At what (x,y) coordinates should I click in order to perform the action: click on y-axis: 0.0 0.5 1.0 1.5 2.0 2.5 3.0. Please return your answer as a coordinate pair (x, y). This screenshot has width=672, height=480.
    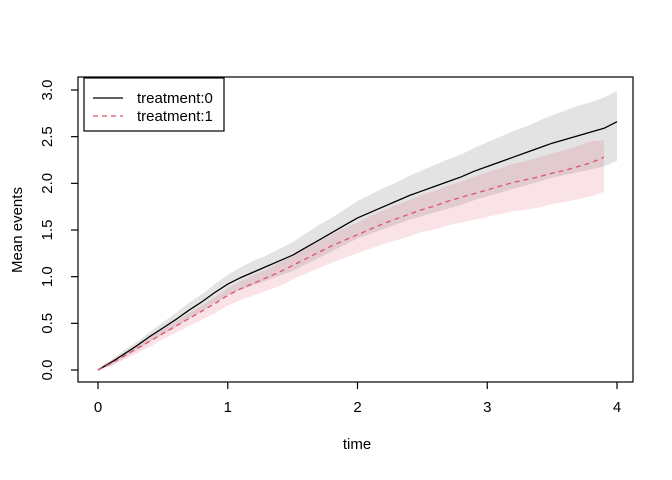
    Looking at the image, I should click on (58, 230).